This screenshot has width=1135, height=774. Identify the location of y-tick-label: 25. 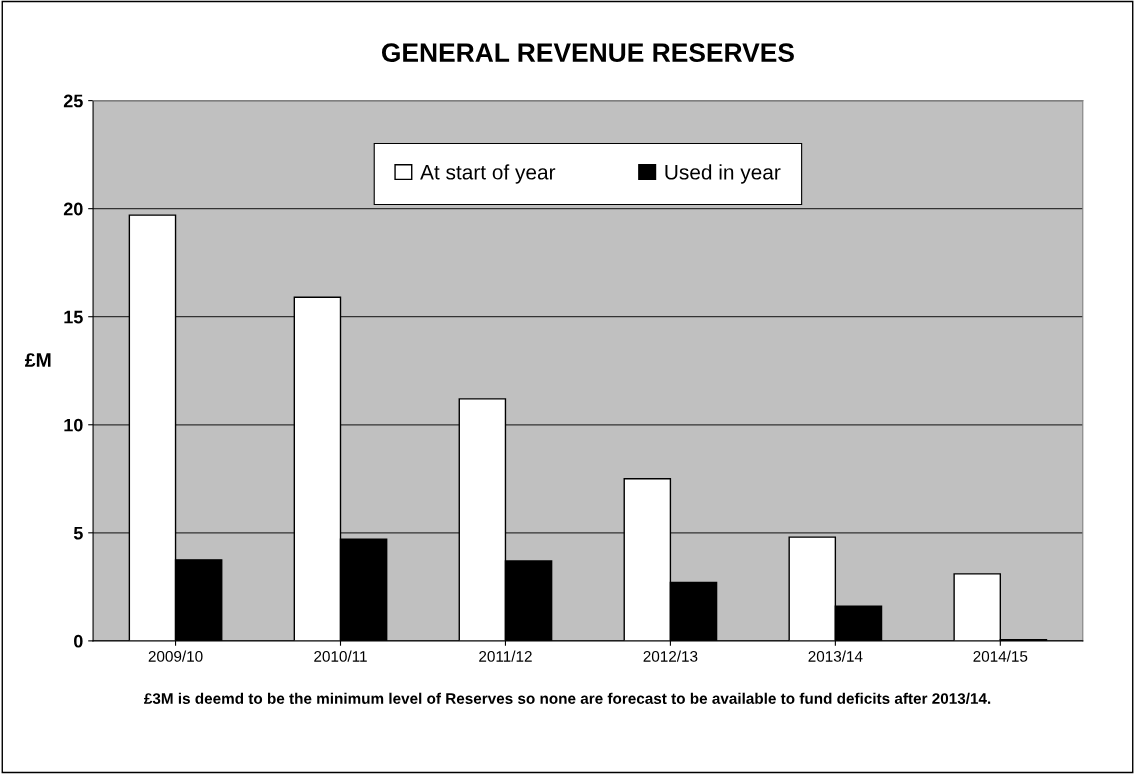
(73, 101).